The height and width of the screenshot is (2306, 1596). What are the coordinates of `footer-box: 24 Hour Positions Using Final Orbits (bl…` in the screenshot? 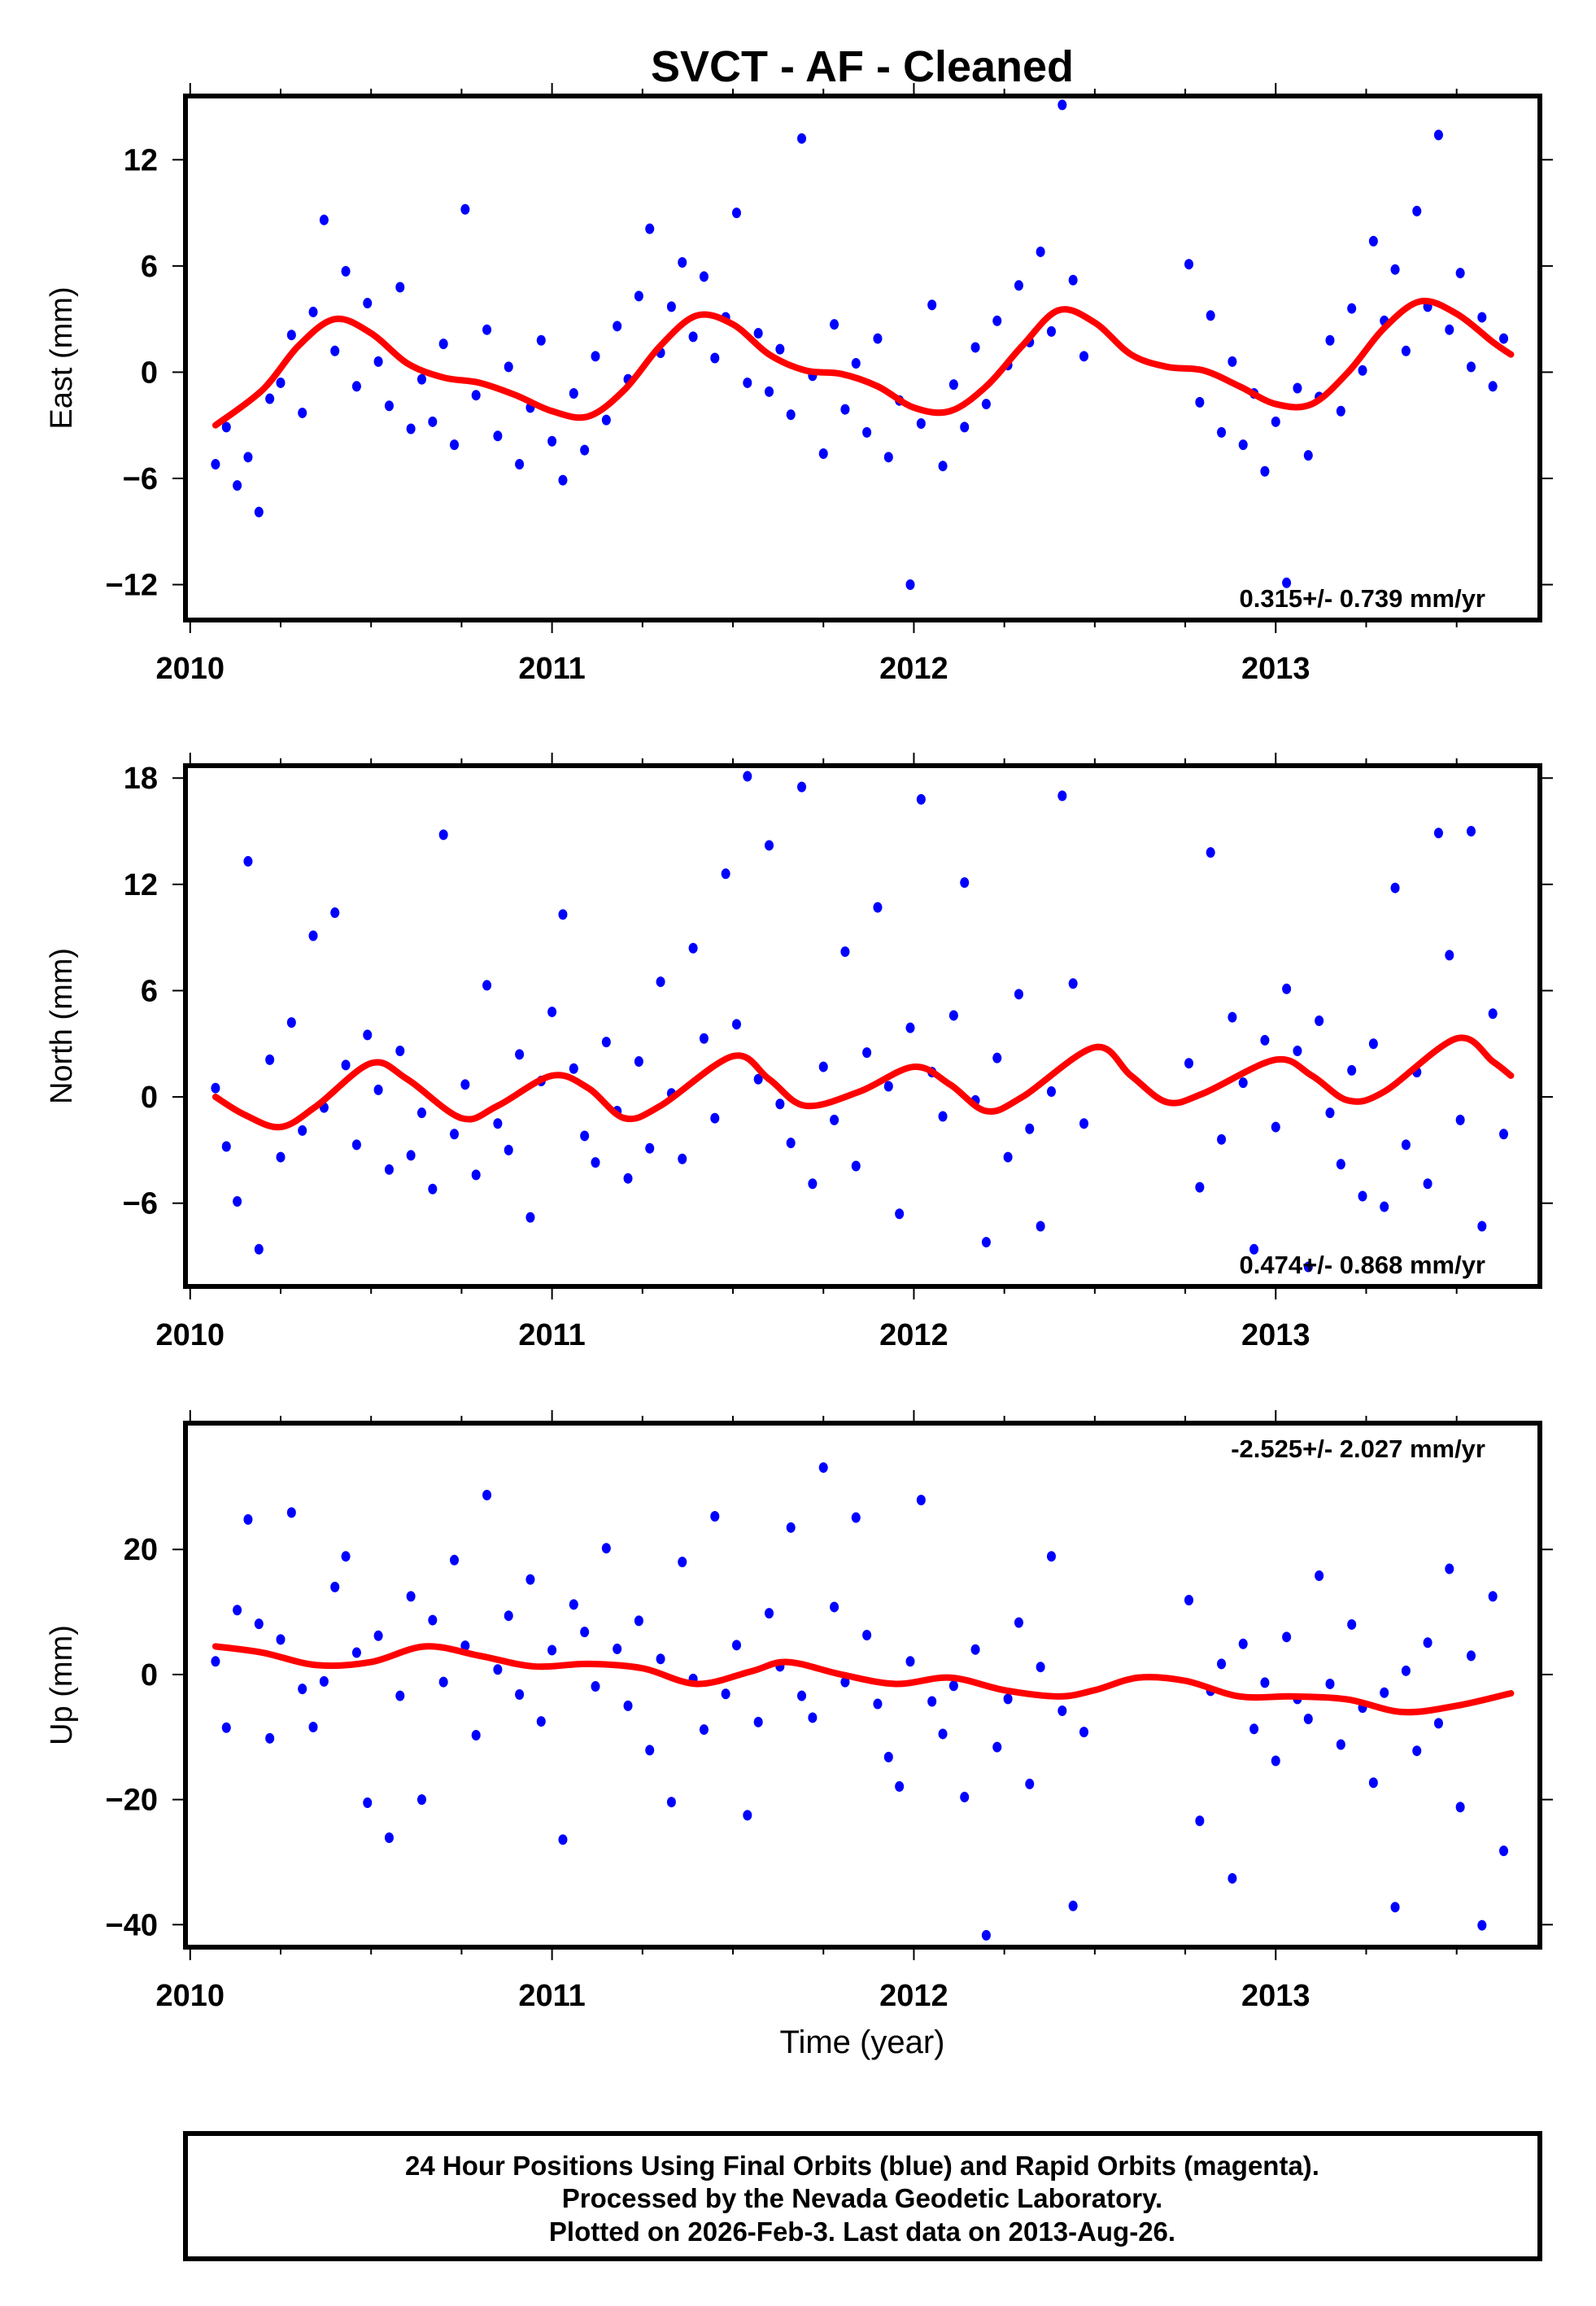 It's located at (862, 2196).